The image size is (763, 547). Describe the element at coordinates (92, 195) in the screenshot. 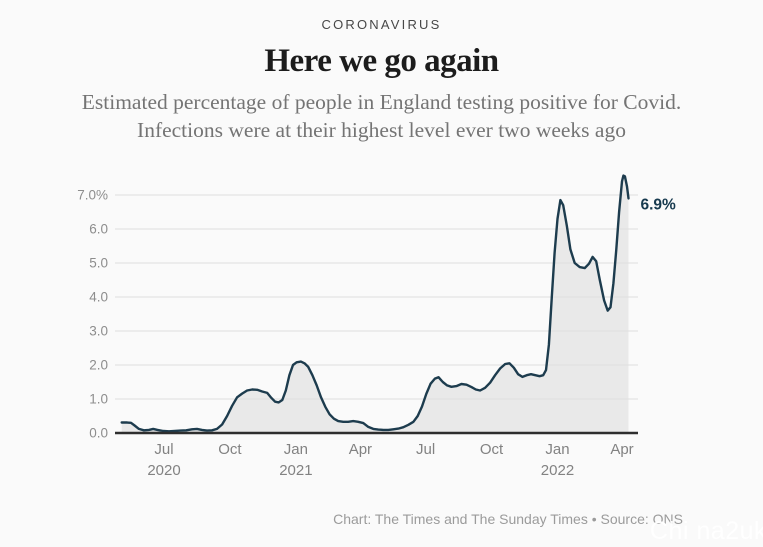

I see `y-axis-tick-label: 7.0%` at that location.